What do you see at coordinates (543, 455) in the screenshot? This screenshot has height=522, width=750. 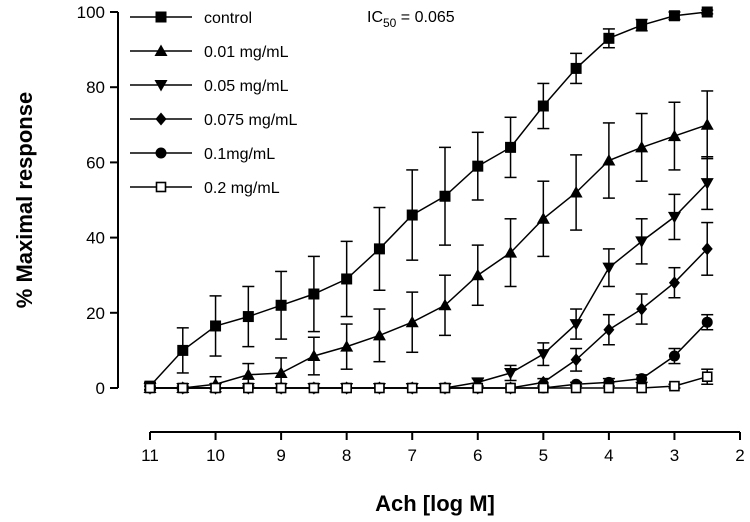 I see `x-tick-label: 5` at bounding box center [543, 455].